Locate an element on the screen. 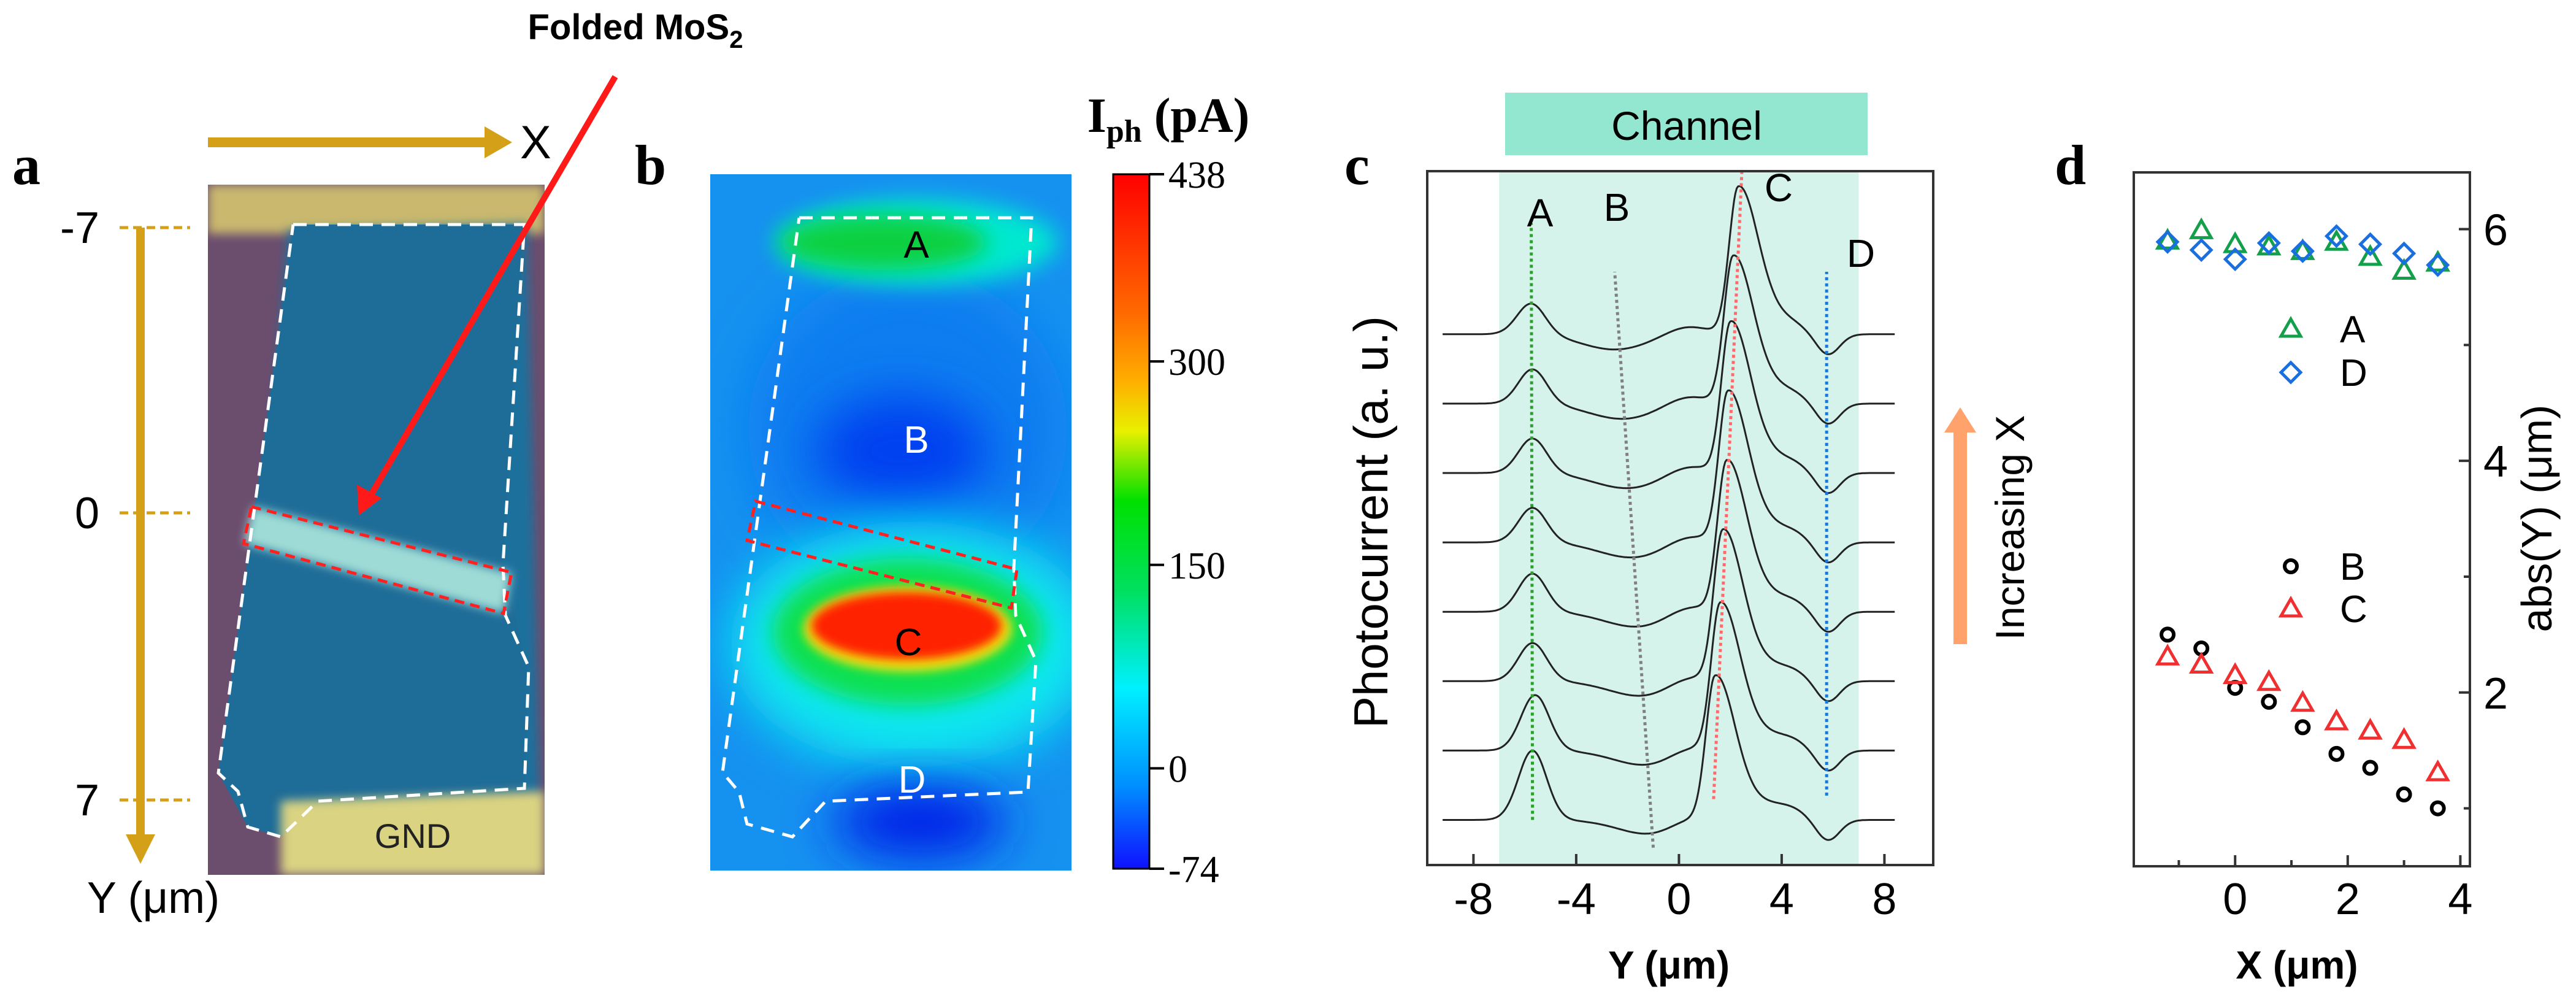  y-axis-label: Photocurrent (a. u.) is located at coordinates (1371, 522).